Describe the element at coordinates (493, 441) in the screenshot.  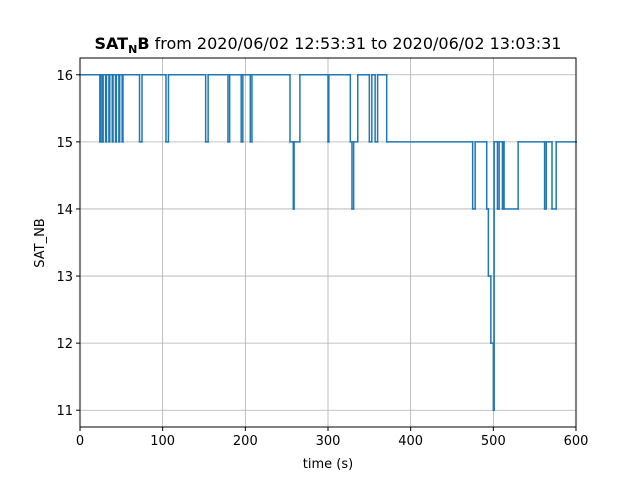
I see `x-tick-label: 500` at that location.